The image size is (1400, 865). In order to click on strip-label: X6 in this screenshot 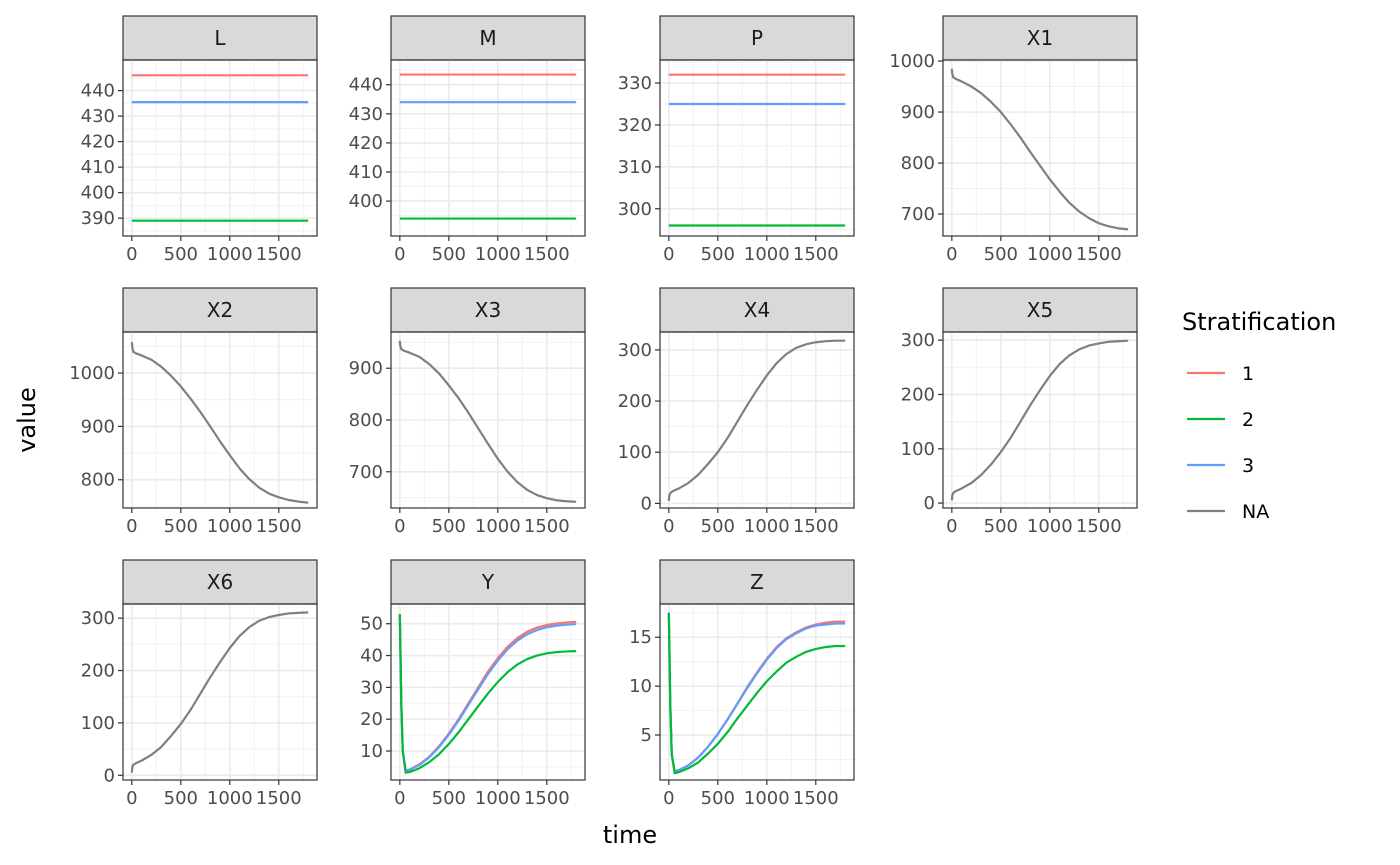, I will do `click(220, 582)`.